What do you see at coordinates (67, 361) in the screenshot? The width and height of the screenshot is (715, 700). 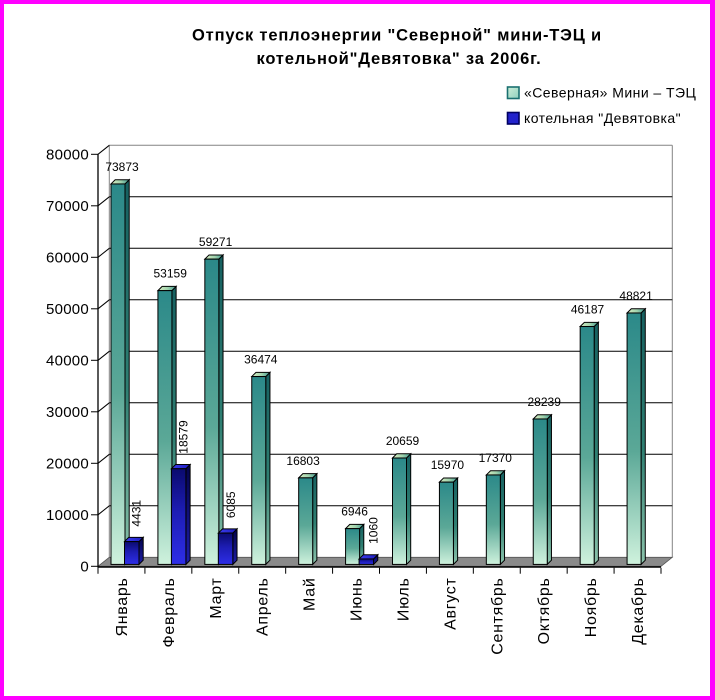 I see `svg-text: 40000` at bounding box center [67, 361].